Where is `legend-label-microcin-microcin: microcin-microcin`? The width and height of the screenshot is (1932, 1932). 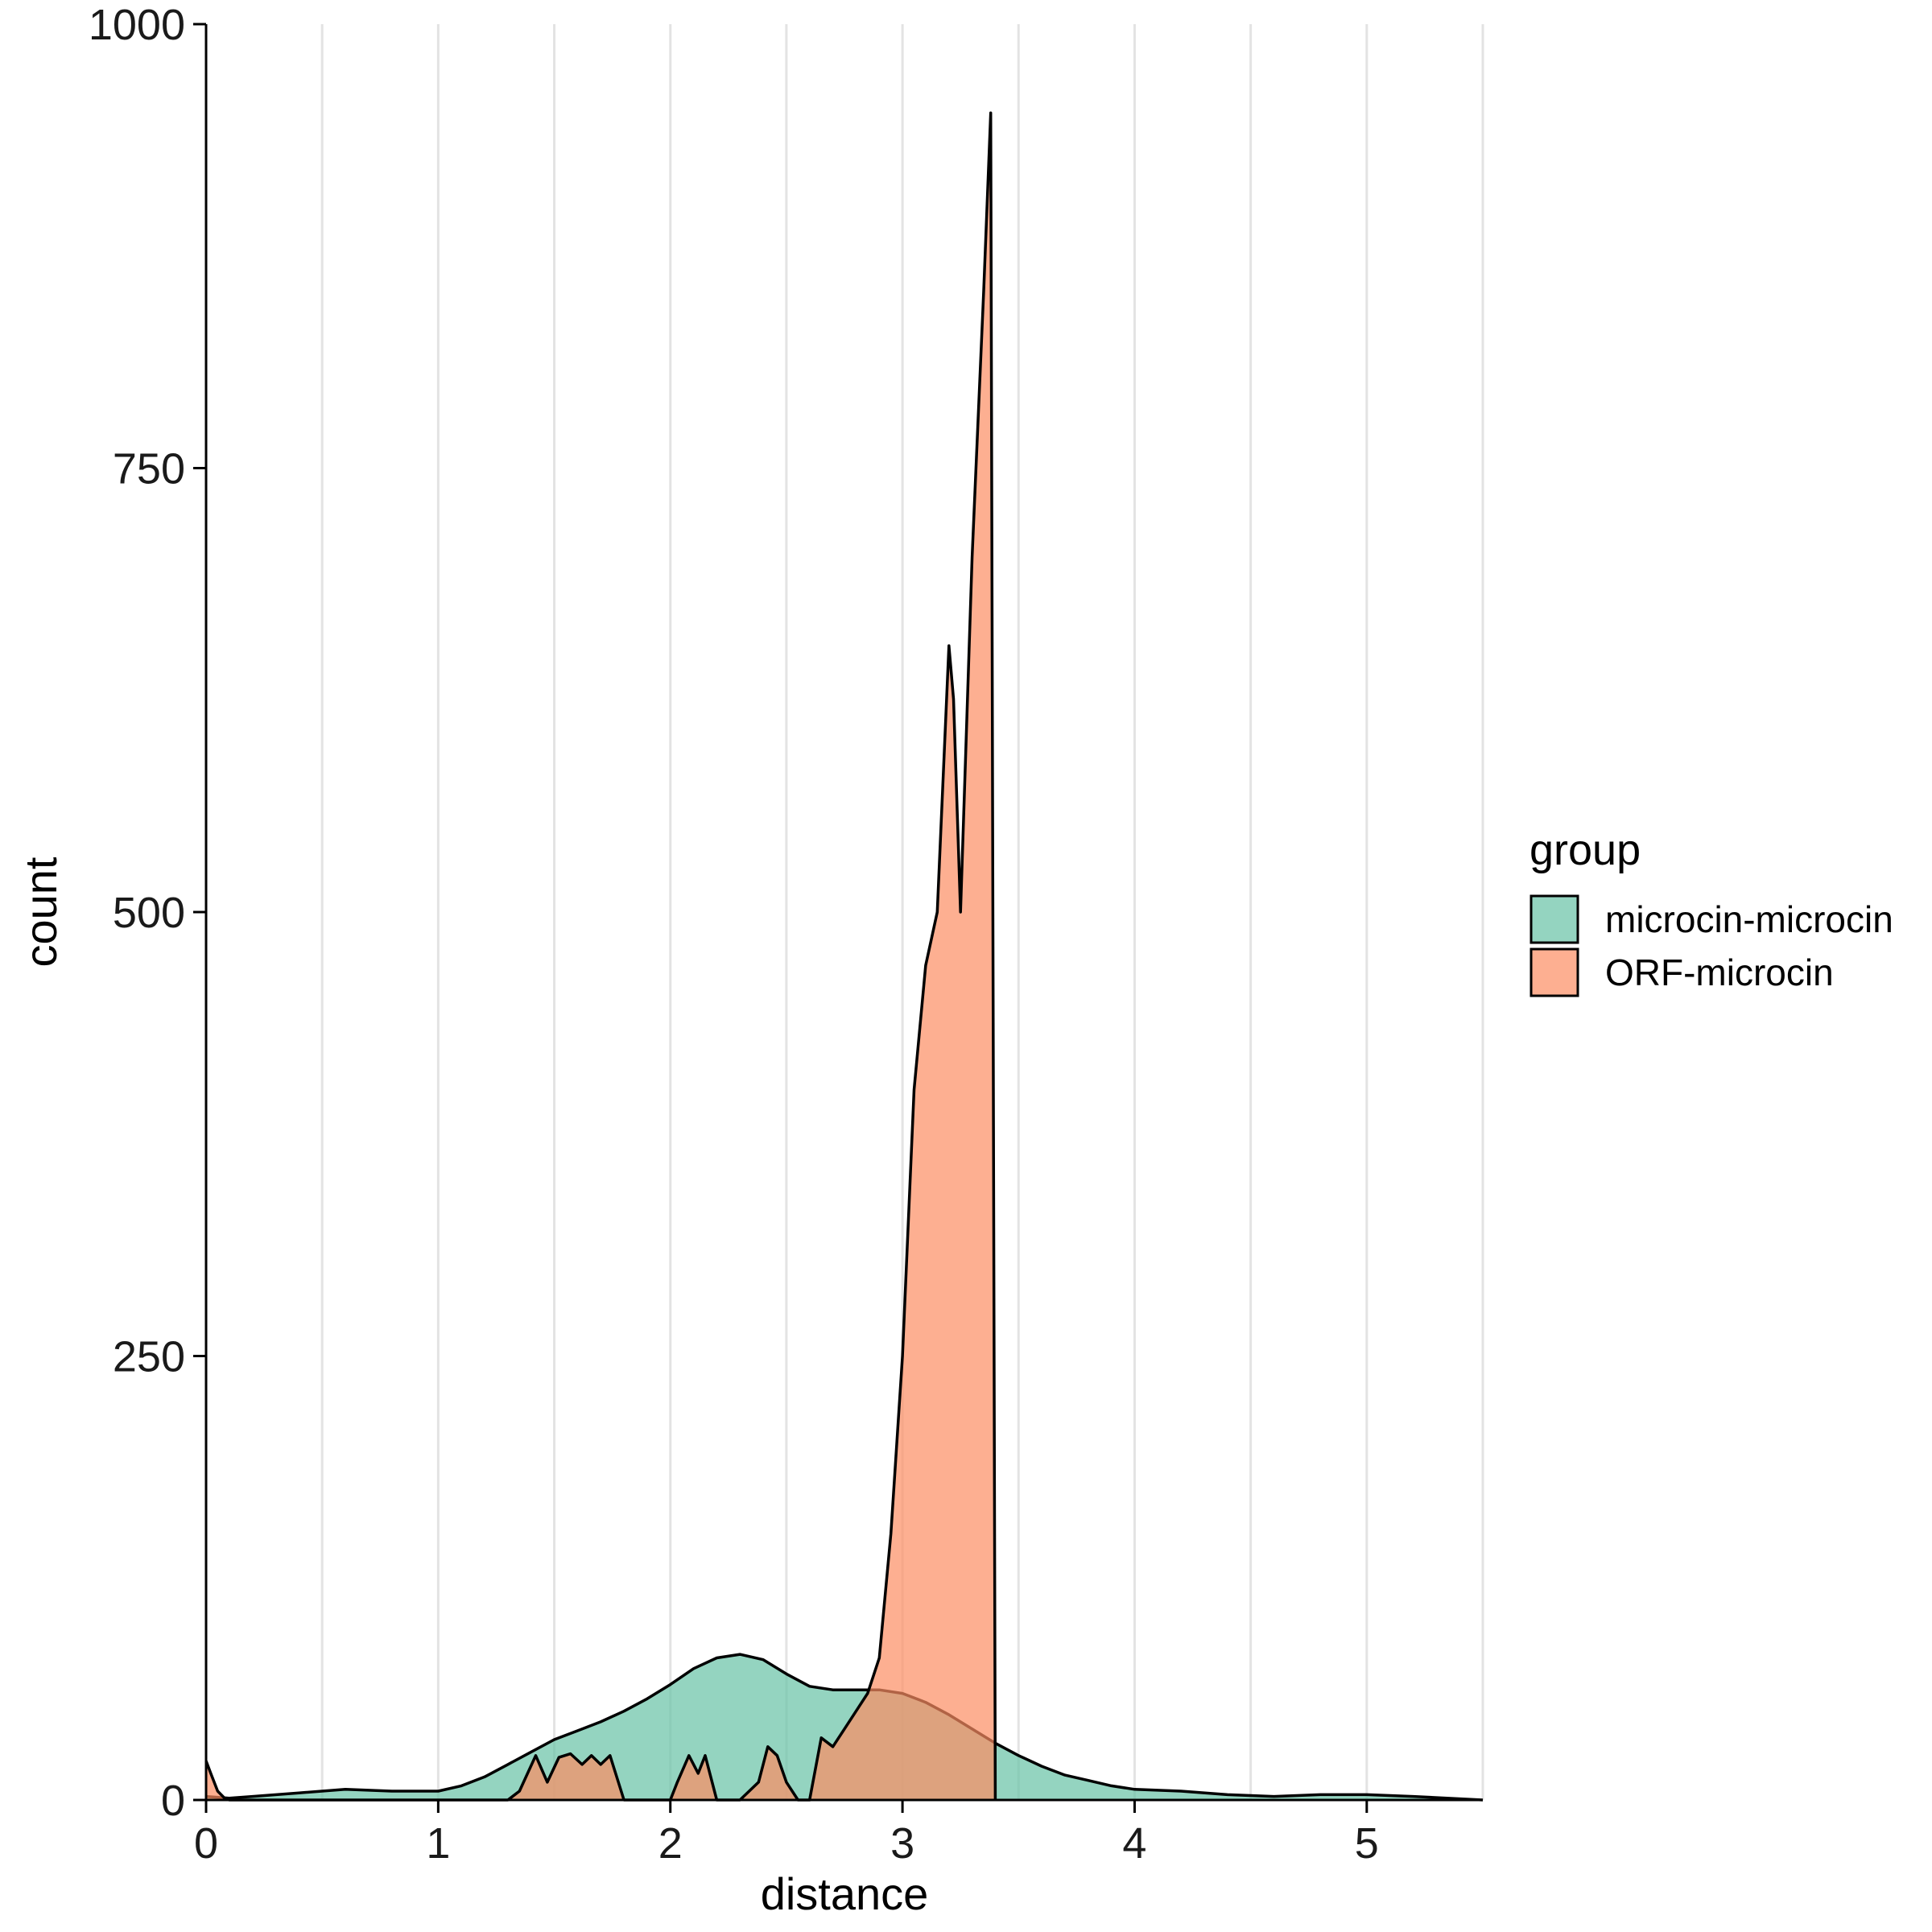
legend-label-microcin-microcin: microcin-microcin is located at coordinates (1749, 919).